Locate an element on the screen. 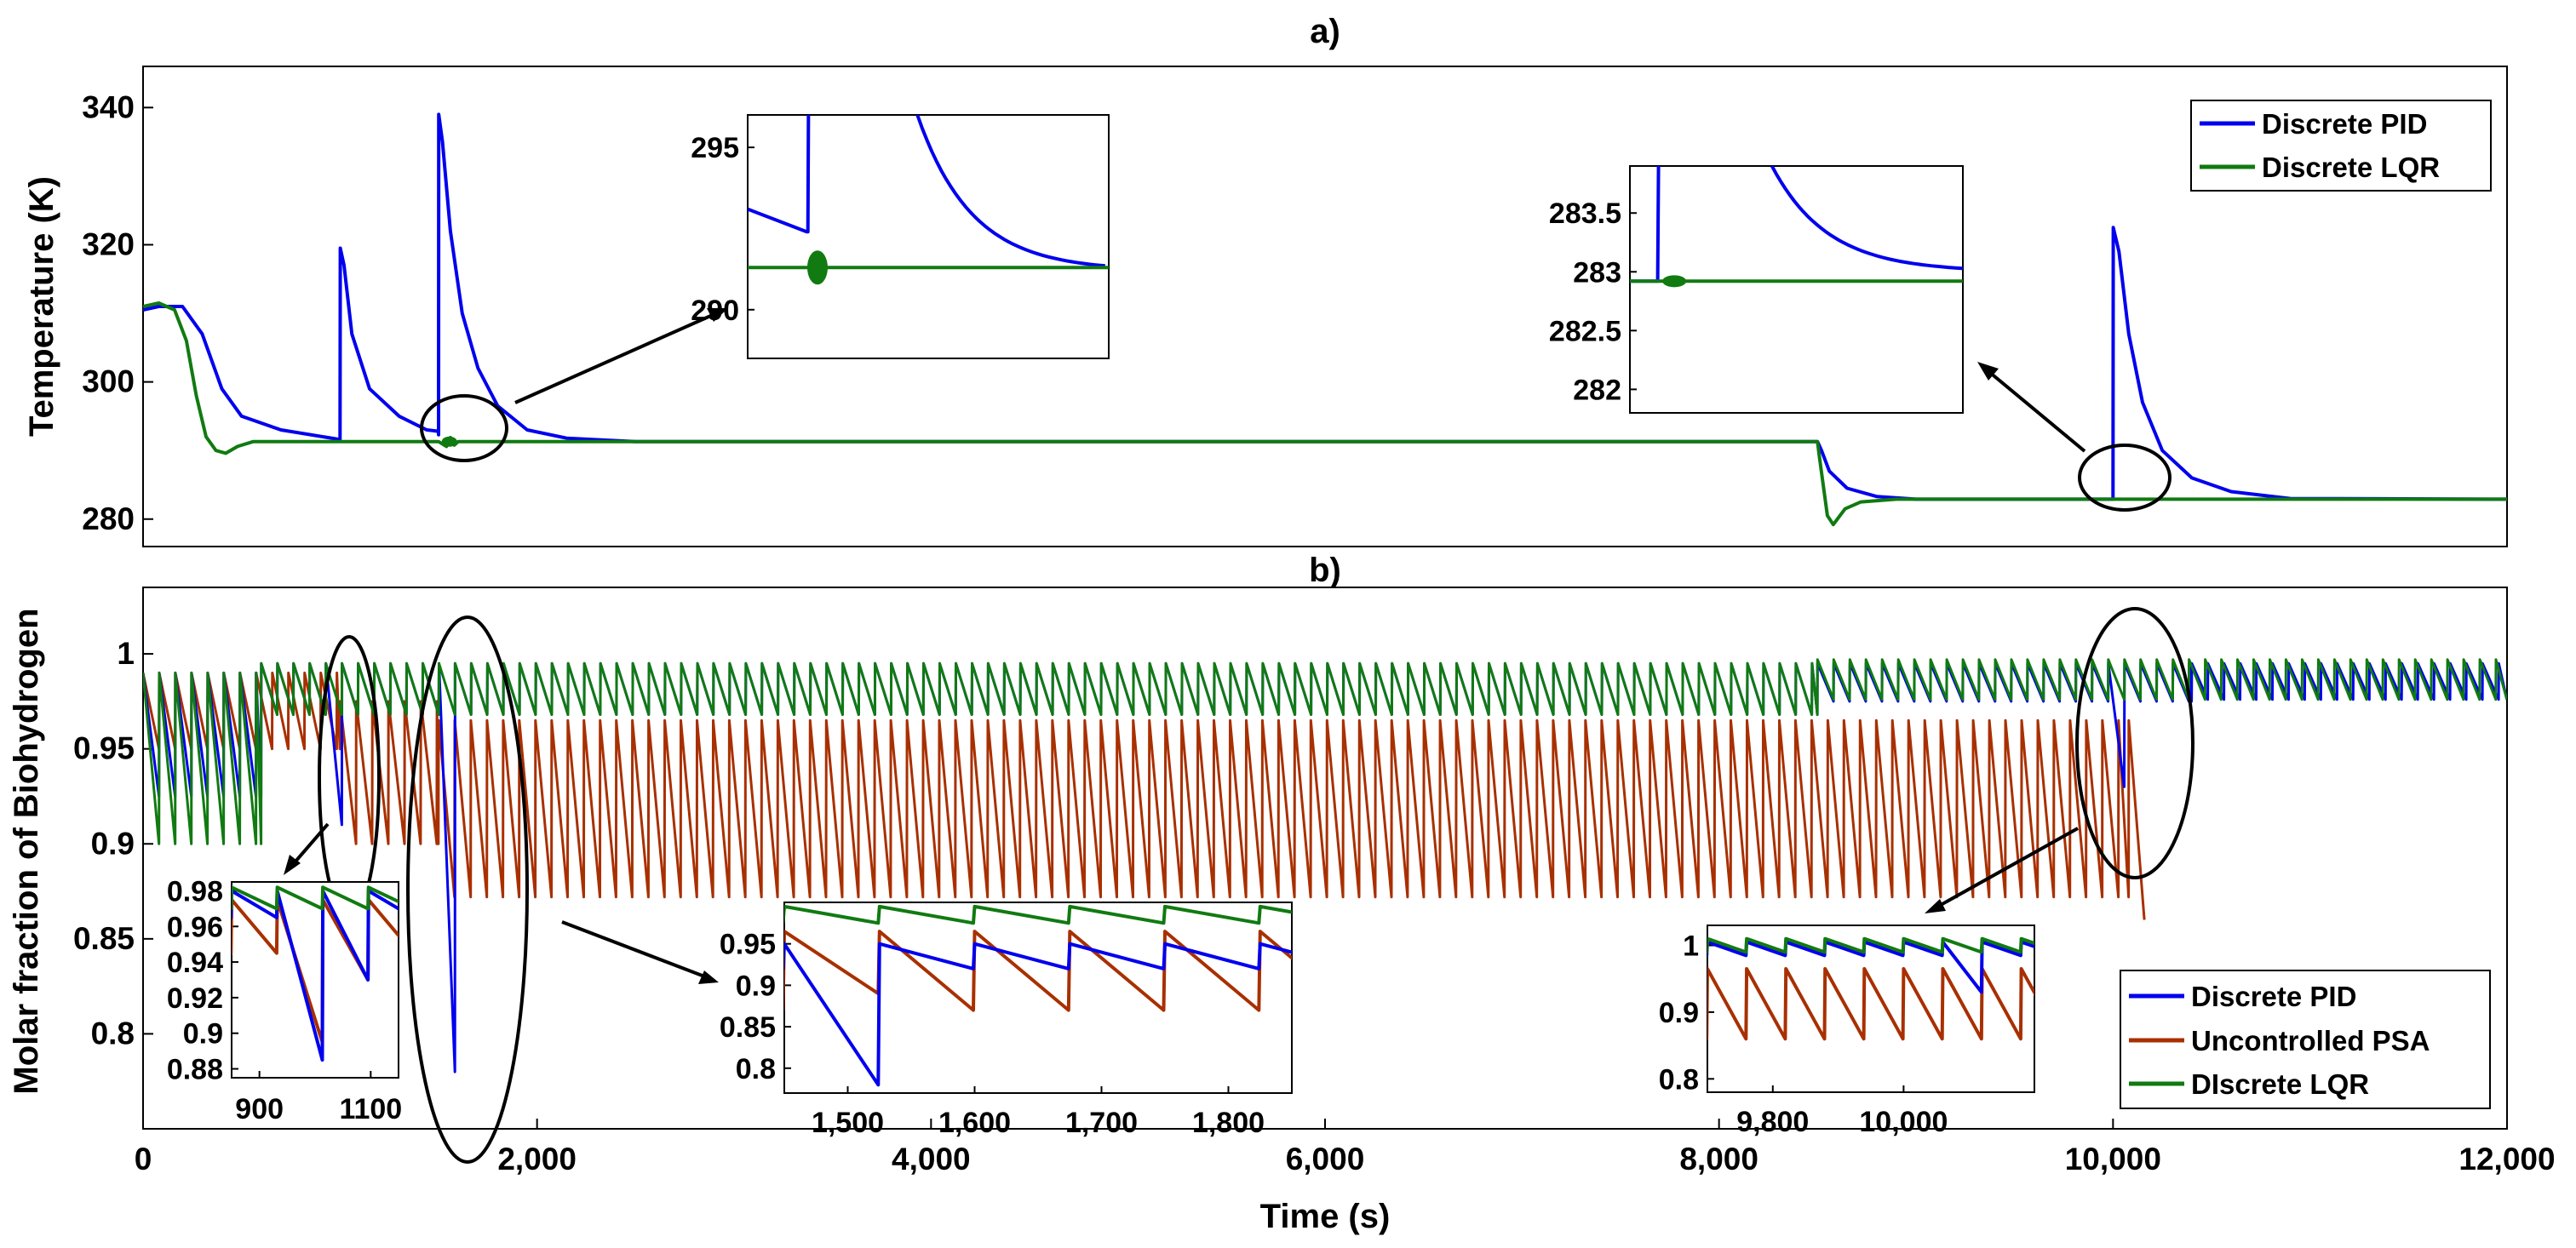 The image size is (2576, 1248). legend-a-pid-label: Discrete PID is located at coordinates (2344, 124).